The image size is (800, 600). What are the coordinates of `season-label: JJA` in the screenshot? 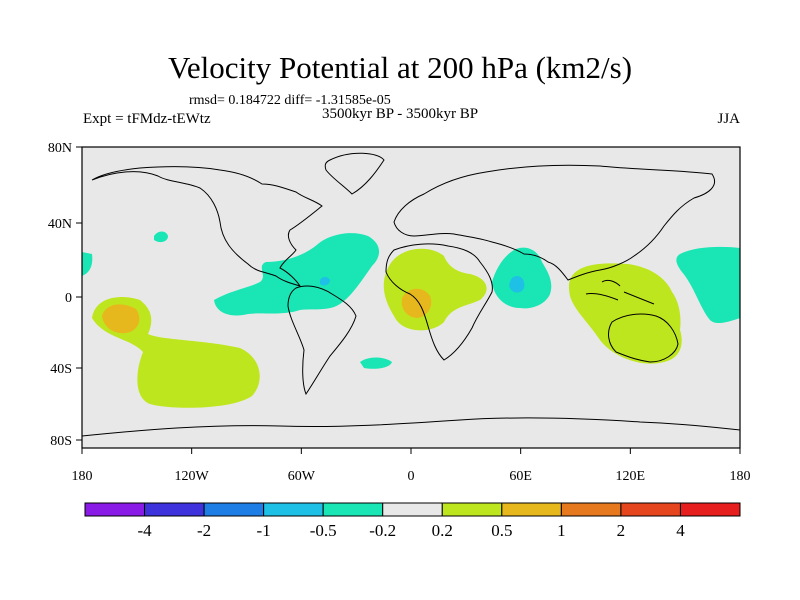 It's located at (728, 119).